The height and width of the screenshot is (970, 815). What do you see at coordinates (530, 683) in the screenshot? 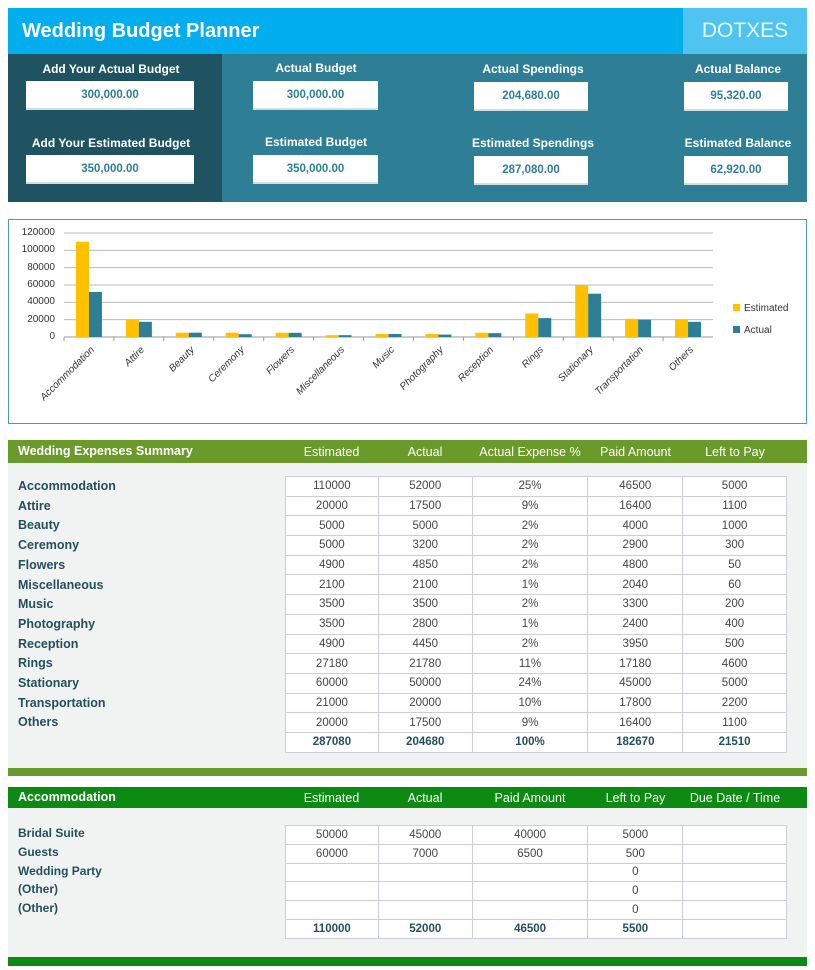
I see `table-cell: 24%` at bounding box center [530, 683].